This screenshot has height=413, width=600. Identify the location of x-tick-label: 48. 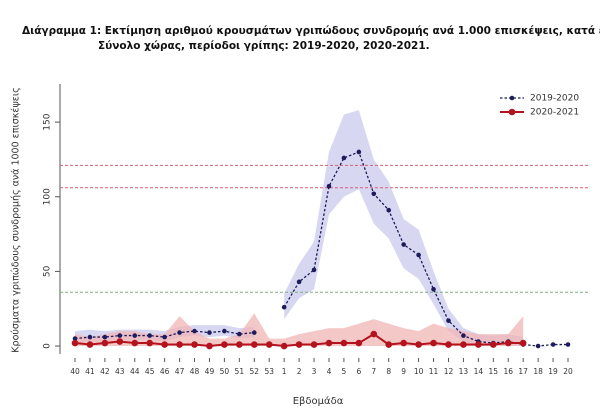
(195, 371).